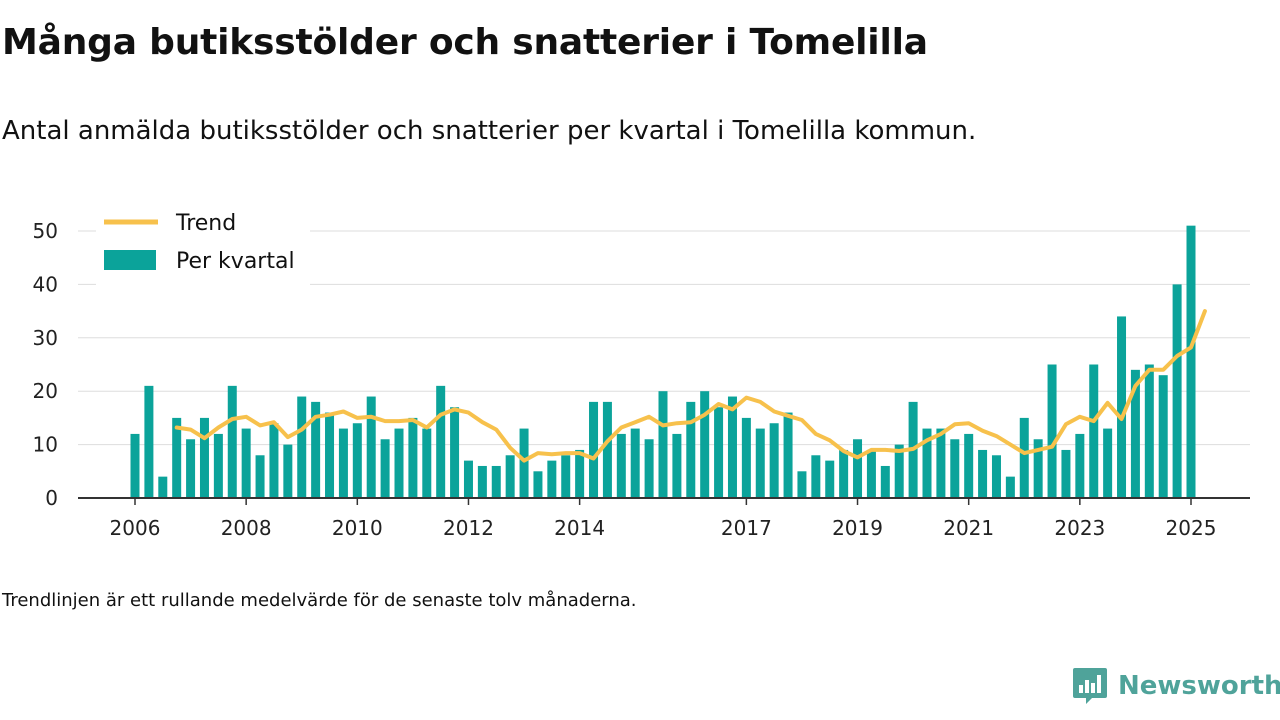 This screenshot has height=720, width=1280. What do you see at coordinates (1079, 528) in the screenshot?
I see `x-tick-label: 2023` at bounding box center [1079, 528].